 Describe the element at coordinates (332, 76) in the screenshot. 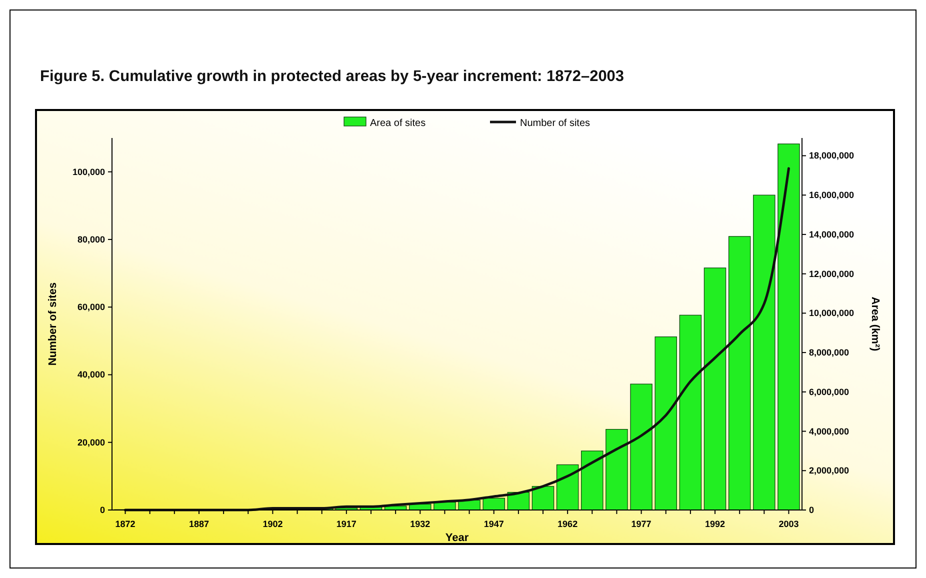

I see `chart-title: Figure 5. Cumulative growth in protected areas by 5-year increment: 1872–2003` at that location.